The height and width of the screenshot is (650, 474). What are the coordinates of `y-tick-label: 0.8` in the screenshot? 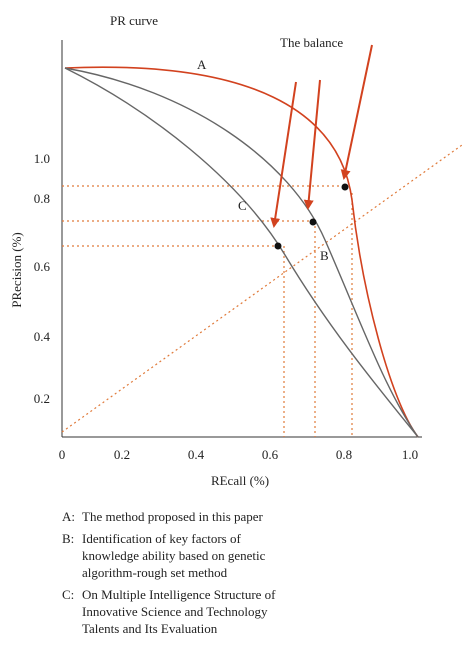 It's located at (42, 198).